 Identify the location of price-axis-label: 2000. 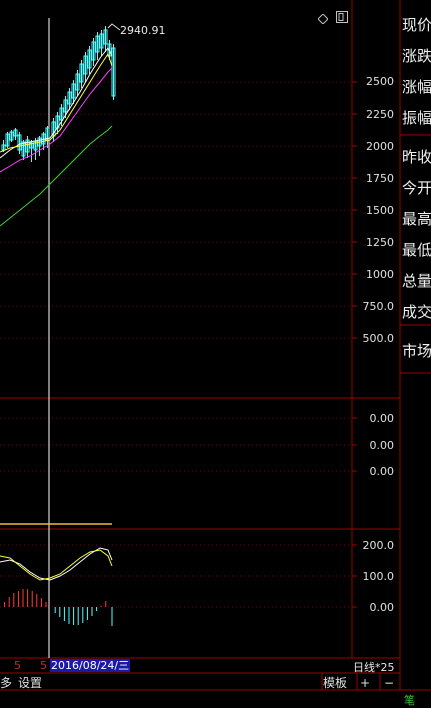
(380, 146).